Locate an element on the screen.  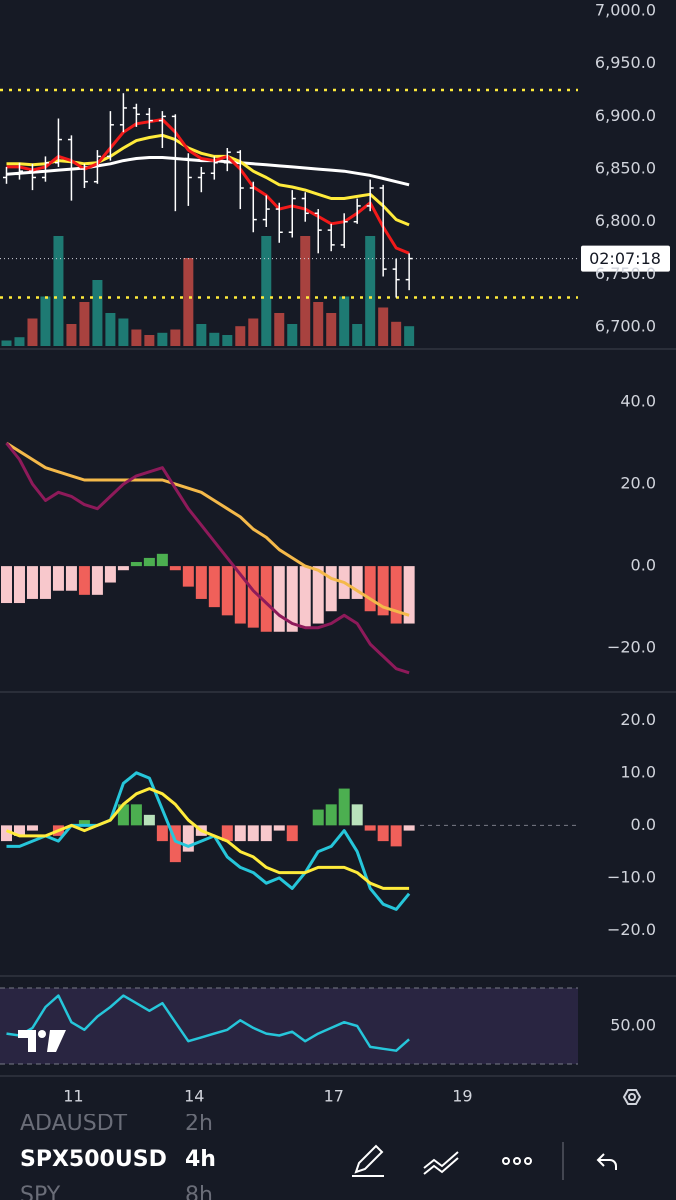
y-tick-label: −10.0 is located at coordinates (631, 876).